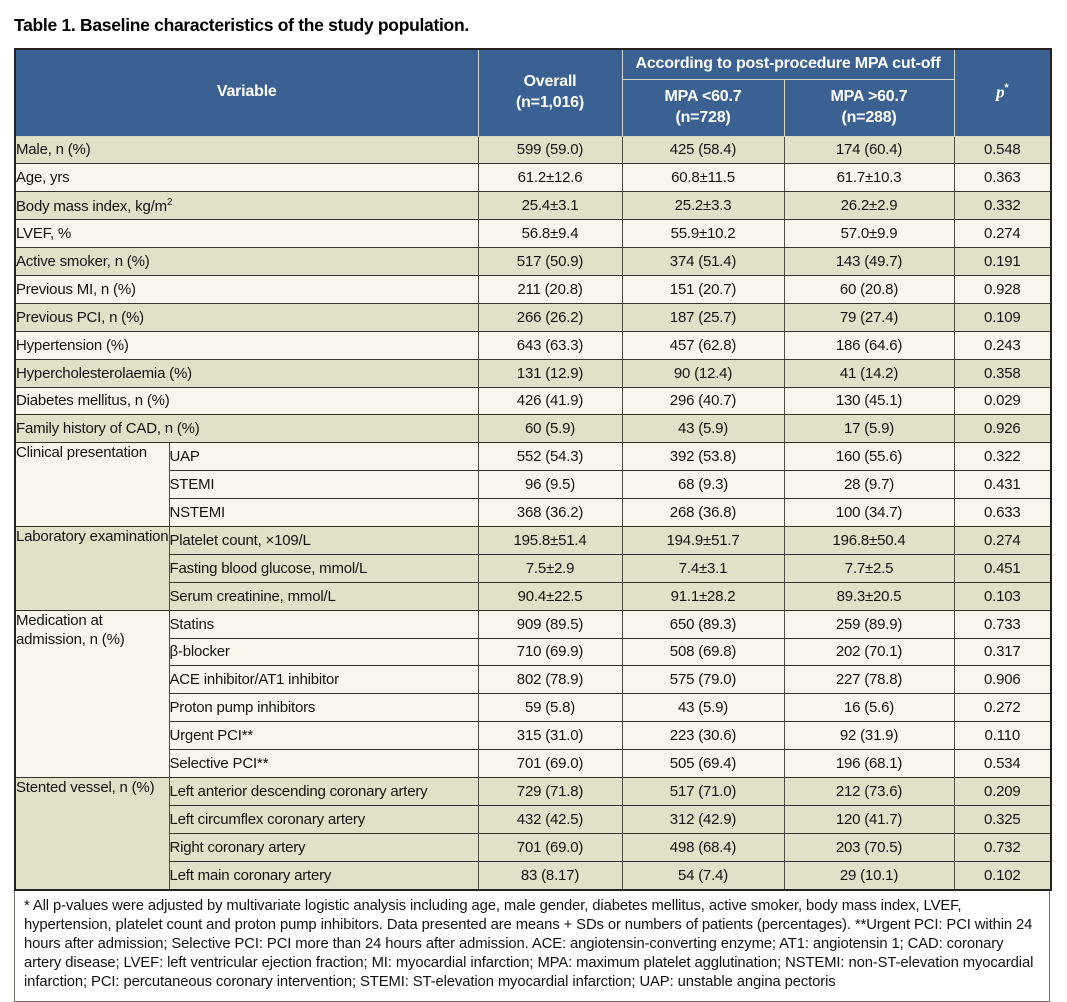 The height and width of the screenshot is (1002, 1067). Describe the element at coordinates (869, 736) in the screenshot. I see `cell-mpa-high: 92 (31.9)` at that location.